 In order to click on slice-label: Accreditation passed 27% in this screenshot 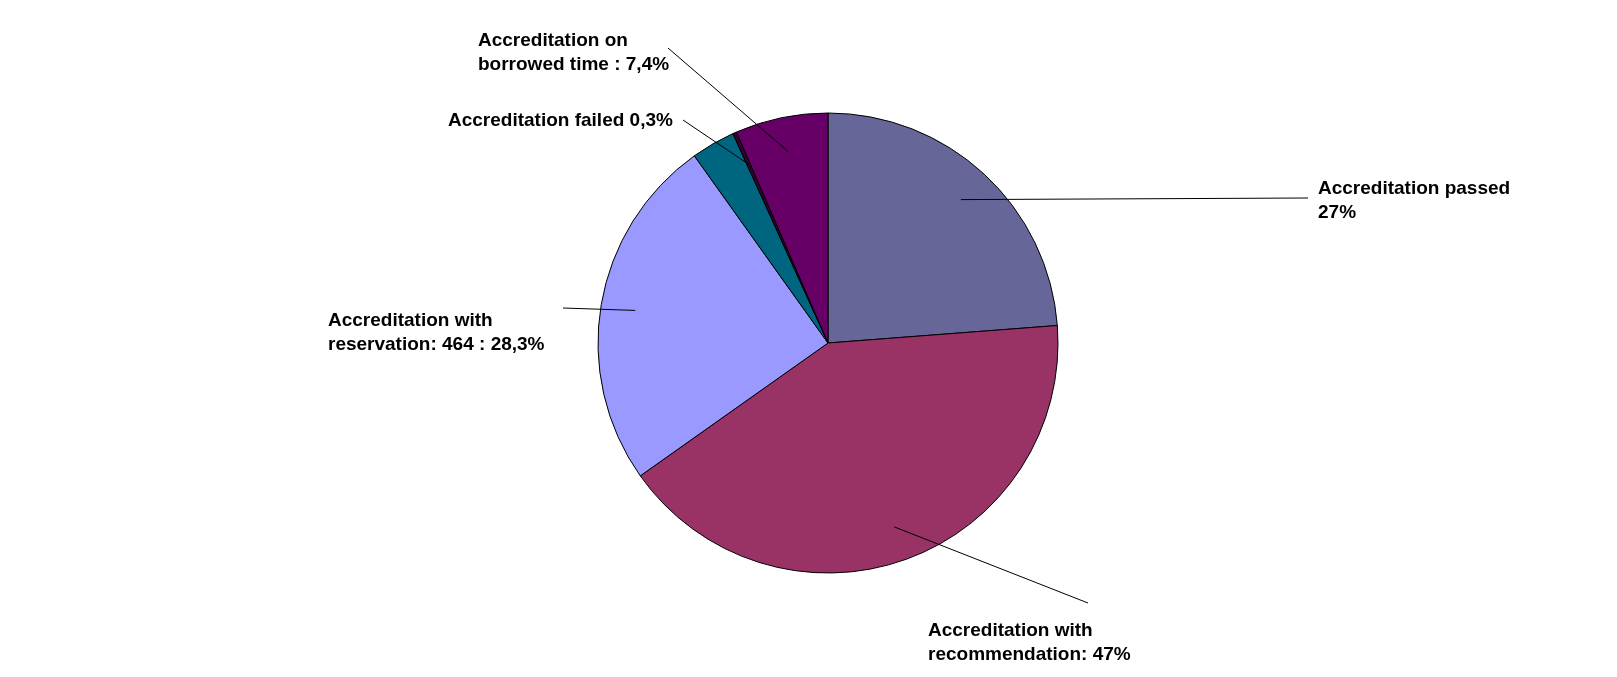, I will do `click(1415, 200)`.